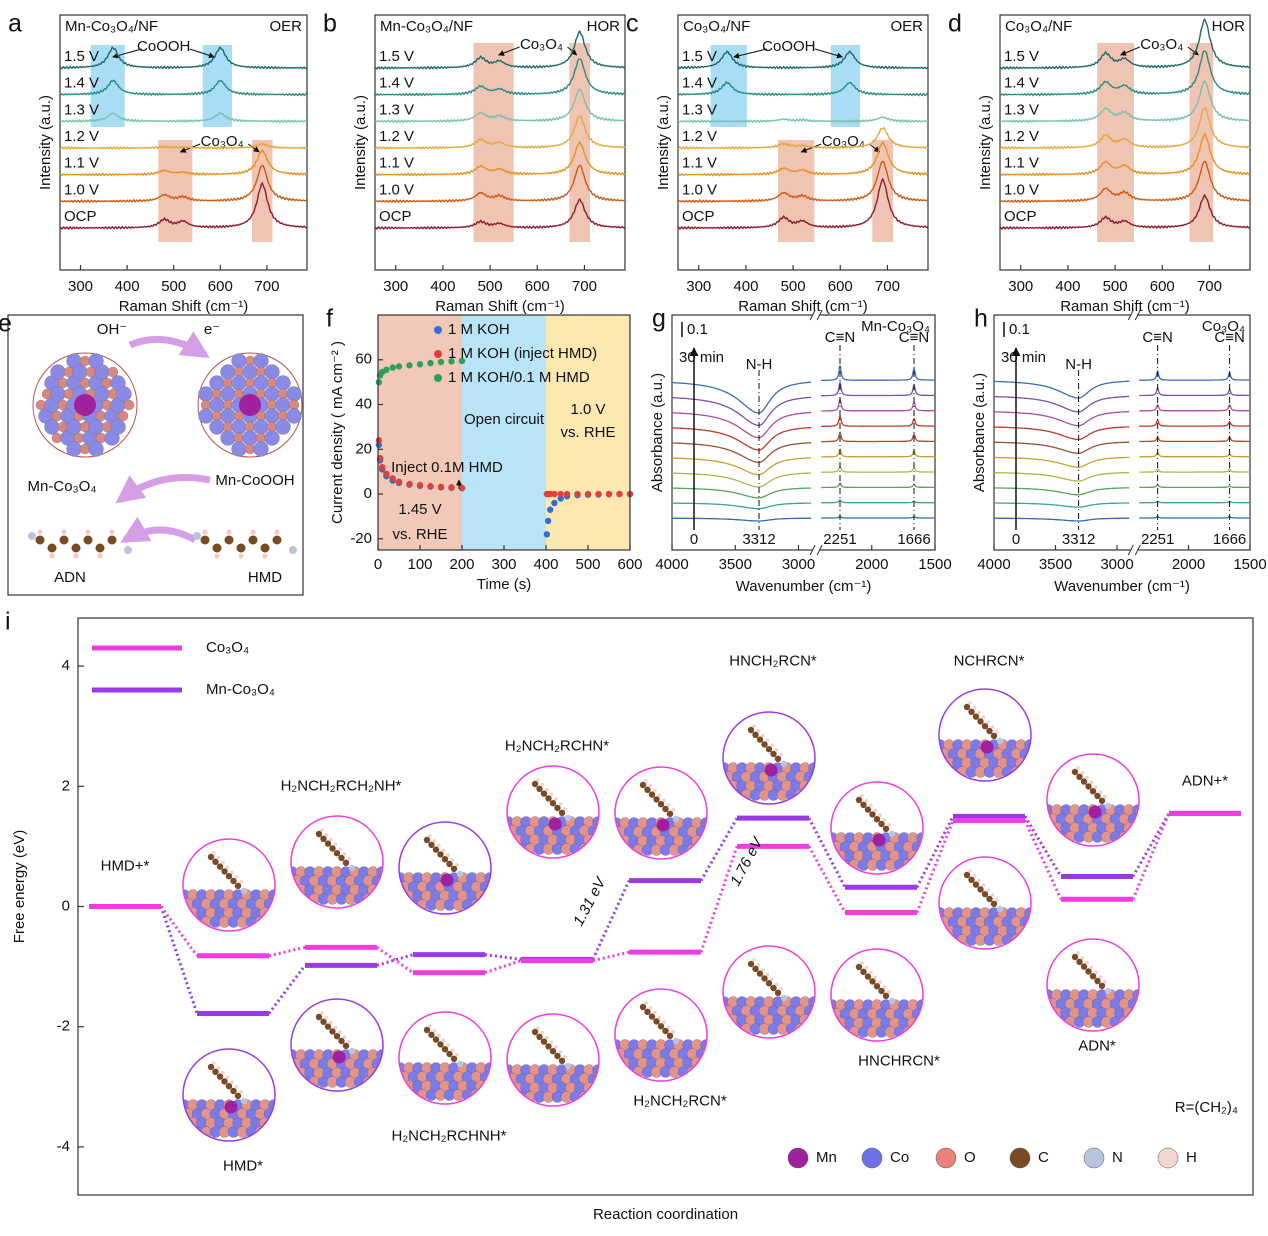 The height and width of the screenshot is (1236, 1268). Describe the element at coordinates (1249, 564) in the screenshot. I see `x-tick-label: 1500` at that location.